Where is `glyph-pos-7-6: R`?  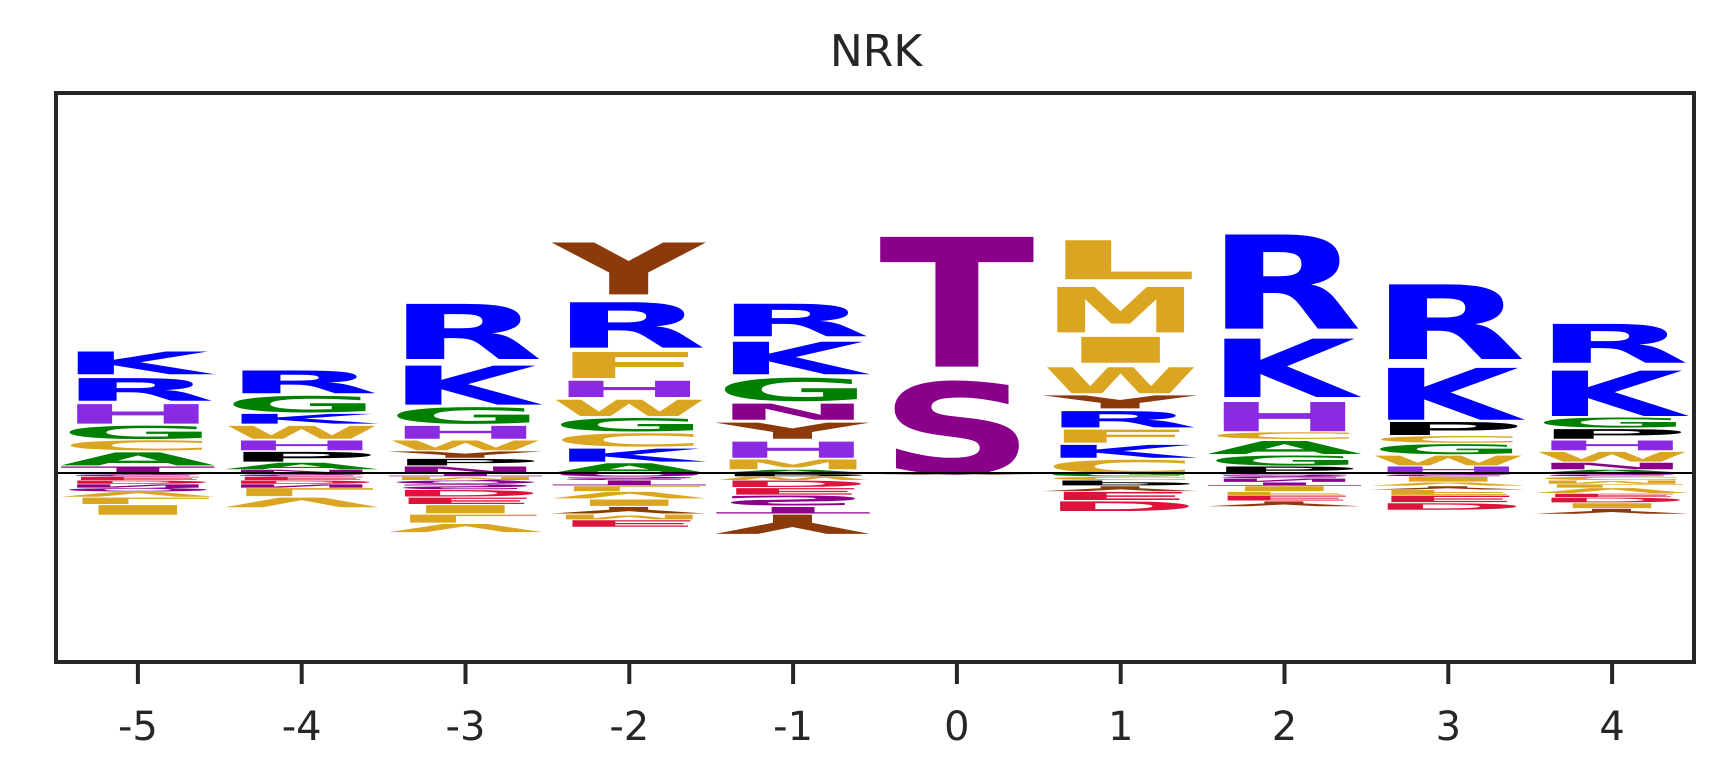 glyph-pos-7-6: R is located at coordinates (1285, 284).